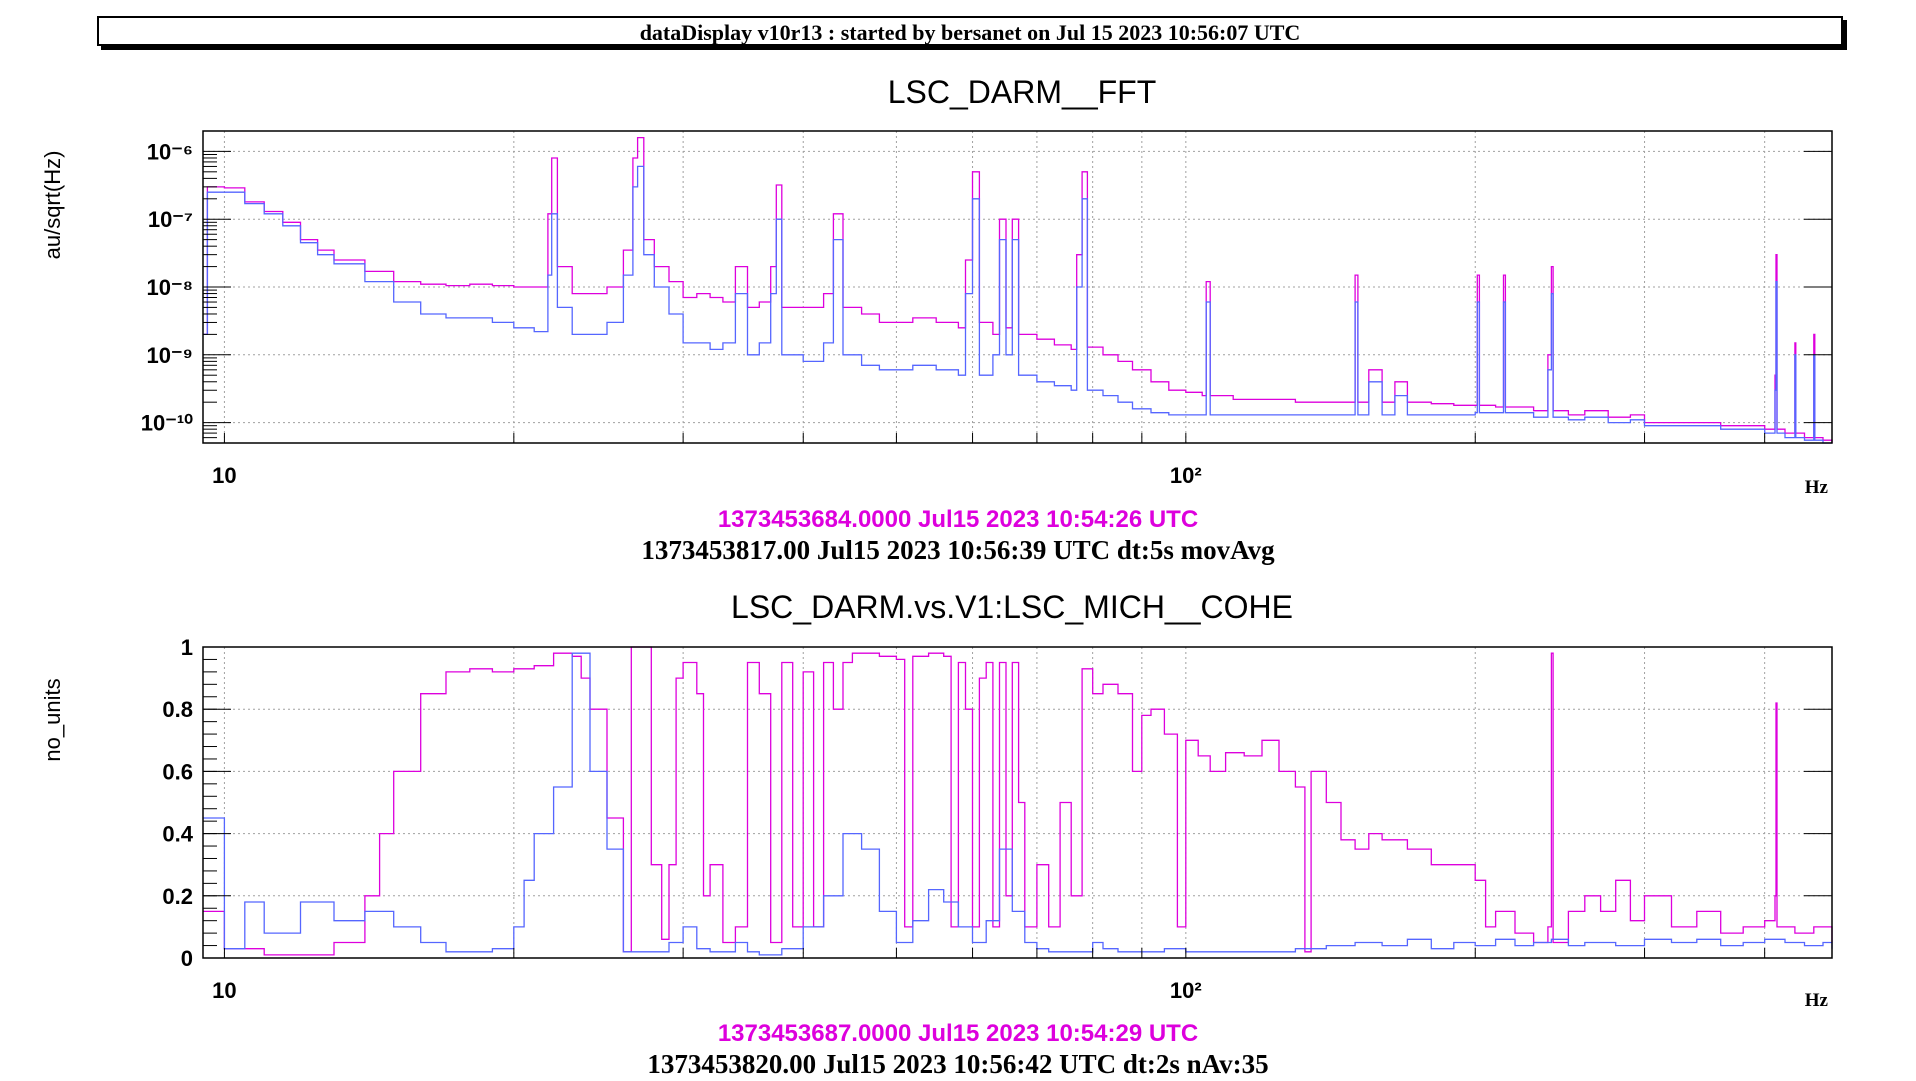 This screenshot has height=1081, width=1916. I want to click on fft-ylabel: au/sqrt(Hz), so click(52, 205).